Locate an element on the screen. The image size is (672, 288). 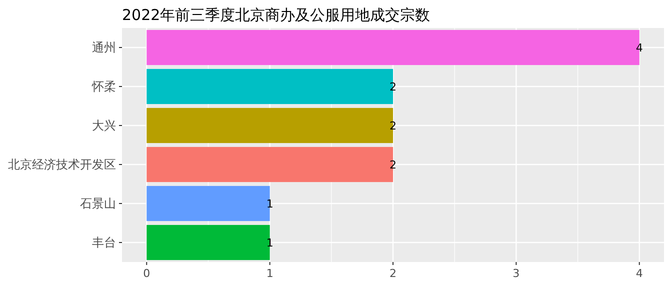
chart-title: 2022年前三季度北京商办及公服用地成交宗数 is located at coordinates (276, 15).